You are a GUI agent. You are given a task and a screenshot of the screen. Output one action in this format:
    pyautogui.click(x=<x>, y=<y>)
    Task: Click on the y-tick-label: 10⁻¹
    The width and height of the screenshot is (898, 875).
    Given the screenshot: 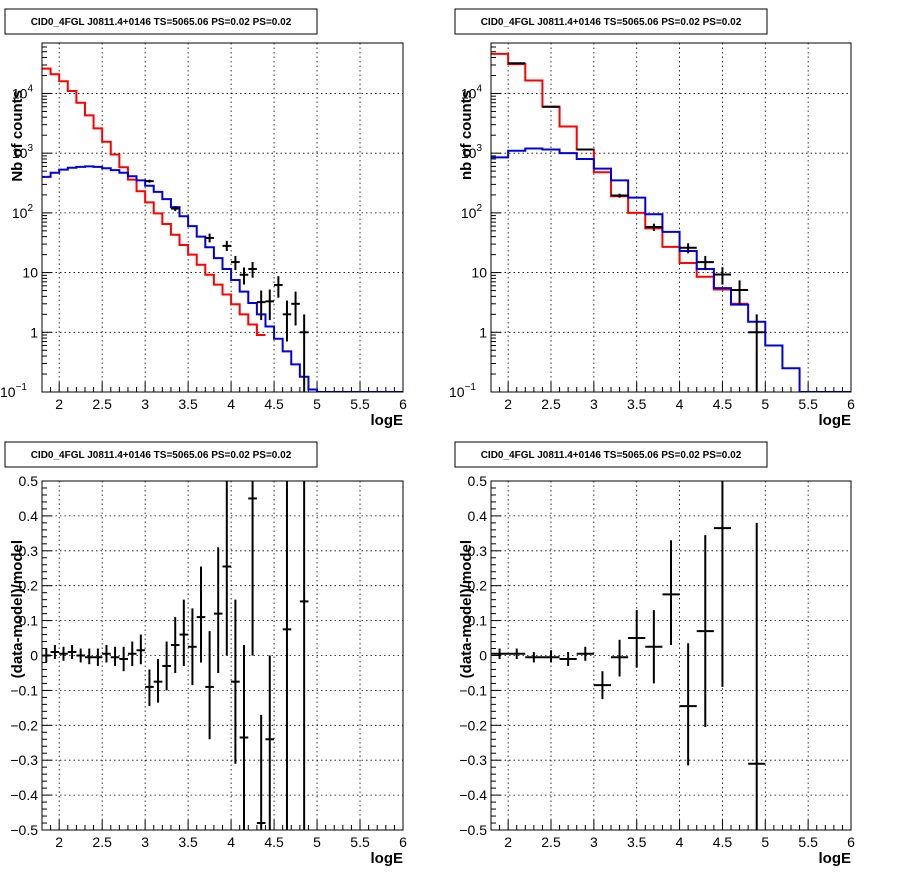 What is the action you would take?
    pyautogui.click(x=462, y=391)
    